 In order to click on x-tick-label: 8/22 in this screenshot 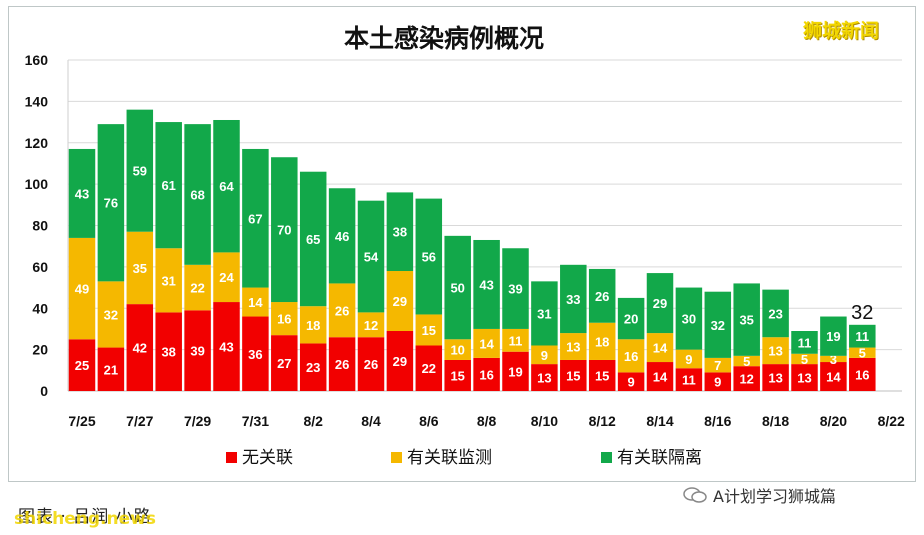, I will do `click(891, 421)`.